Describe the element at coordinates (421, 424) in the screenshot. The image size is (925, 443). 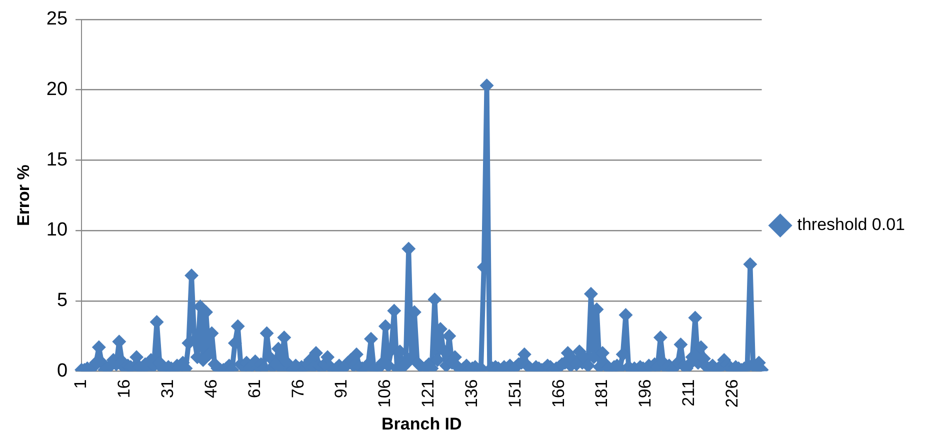
I see `x-axis-title: Branch ID` at that location.